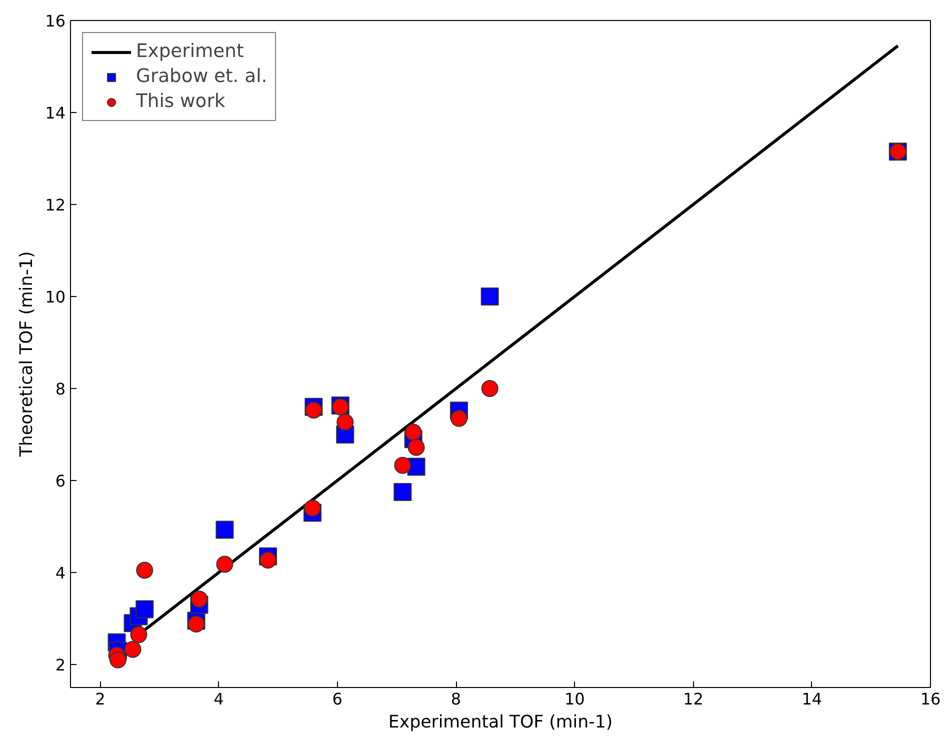 This screenshot has width=949, height=746. I want to click on x-tick-label: 6, so click(337, 699).